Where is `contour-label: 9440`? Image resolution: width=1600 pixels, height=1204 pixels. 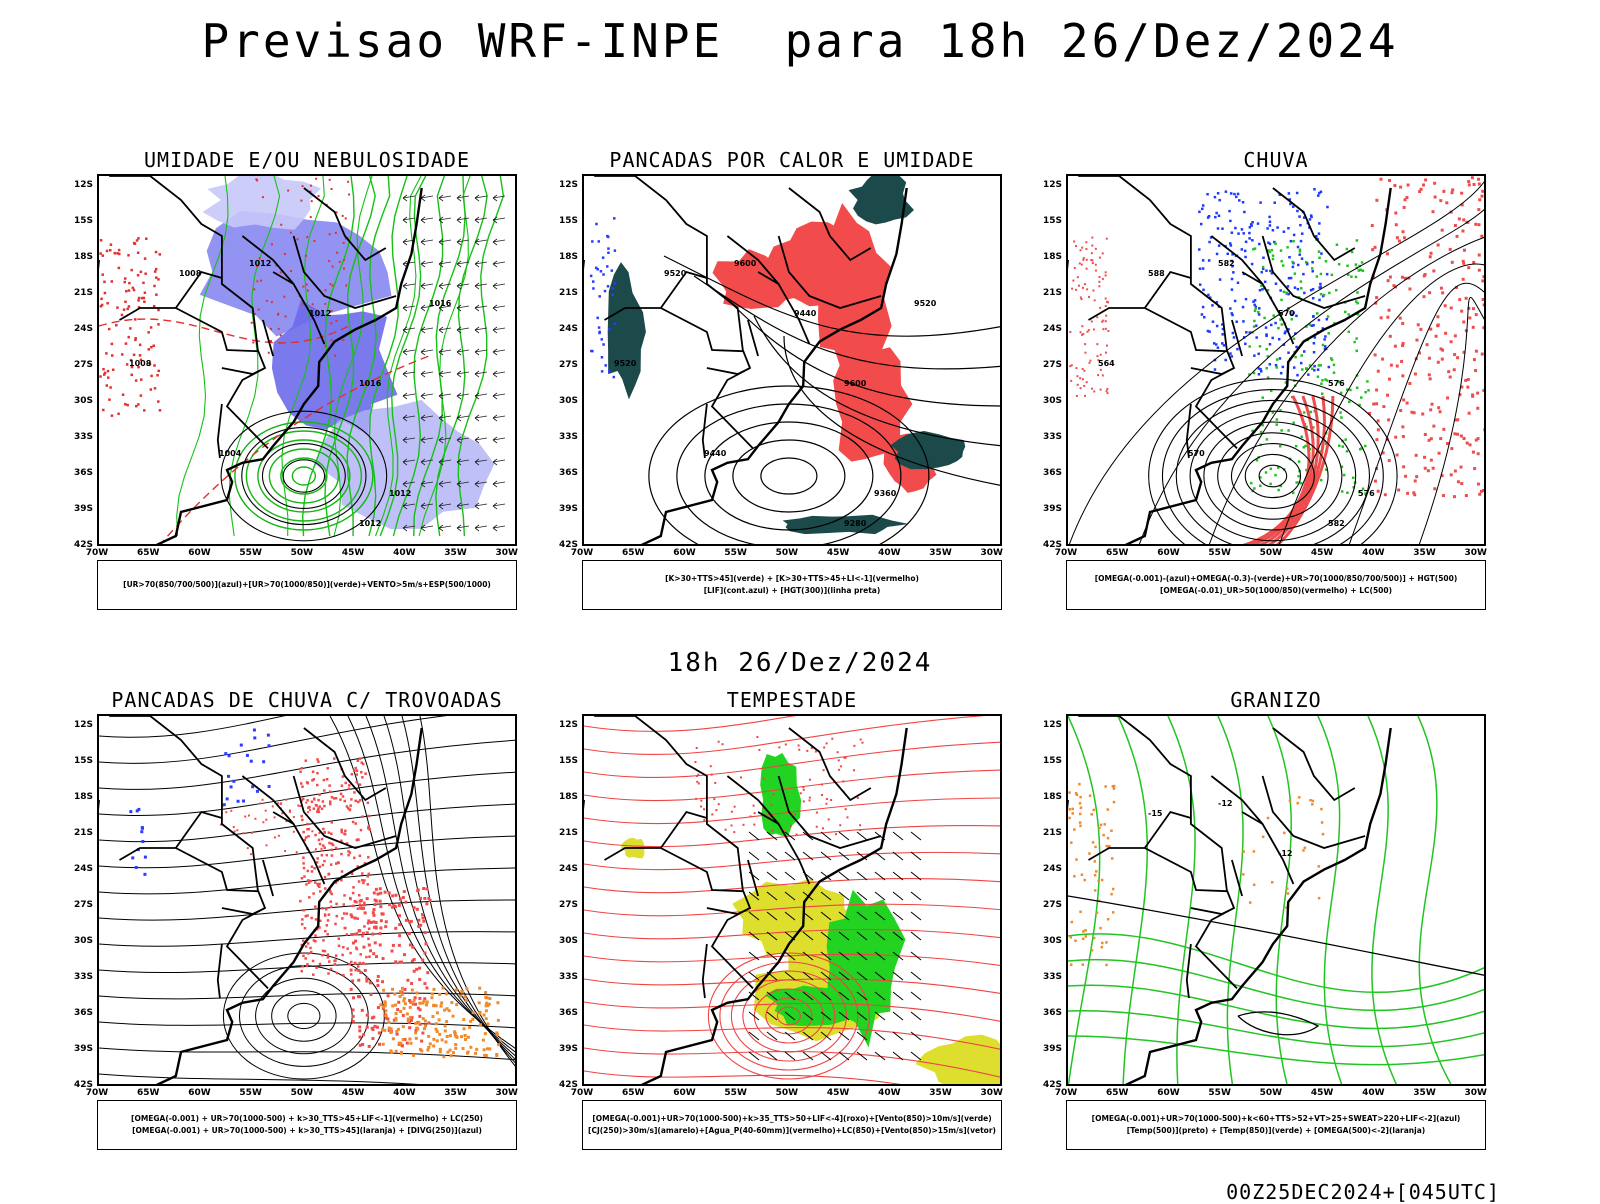 contour-label: 9440 is located at coordinates (715, 453).